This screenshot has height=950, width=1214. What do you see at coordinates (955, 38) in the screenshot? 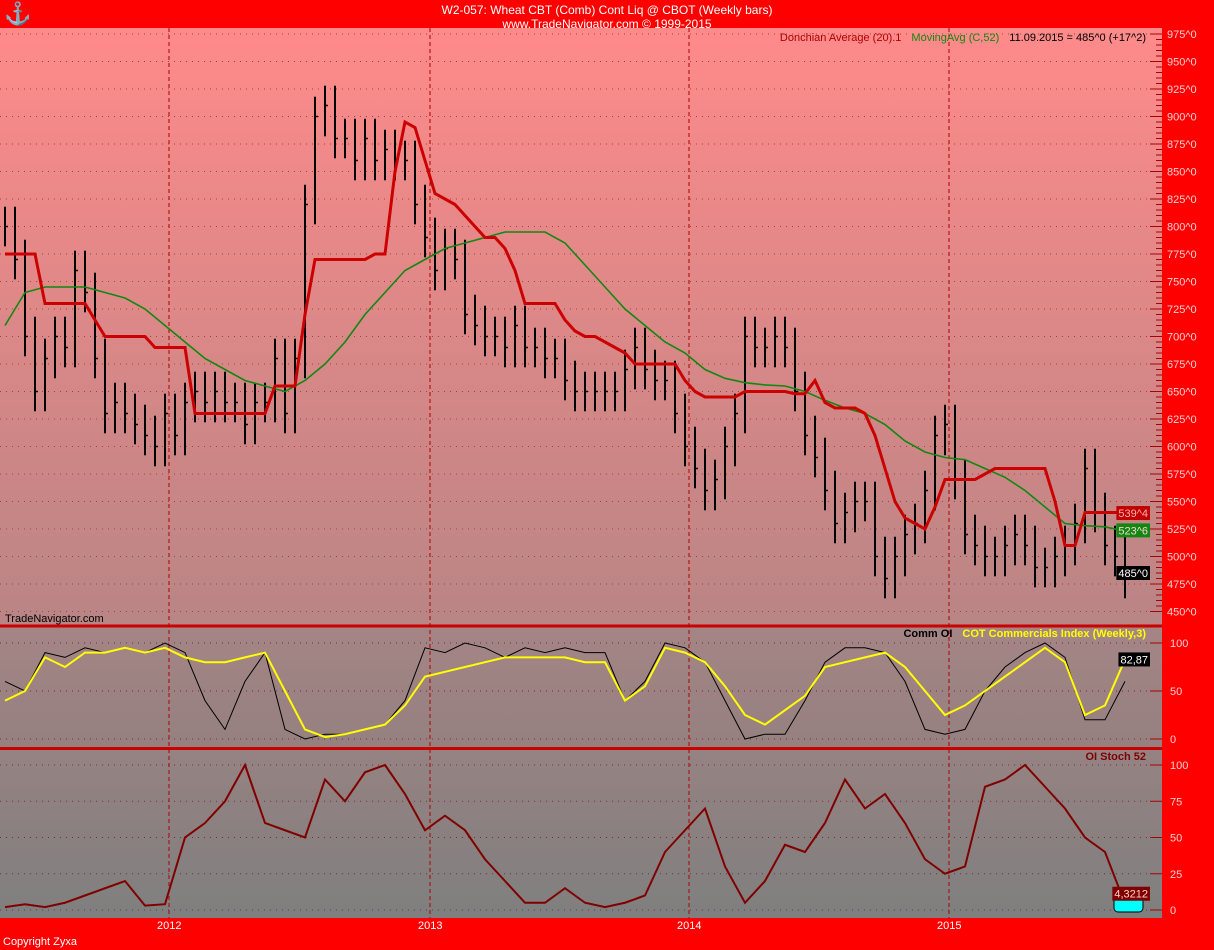
I see `legend-moving-avg: MovingAvg (C,52)` at bounding box center [955, 38].